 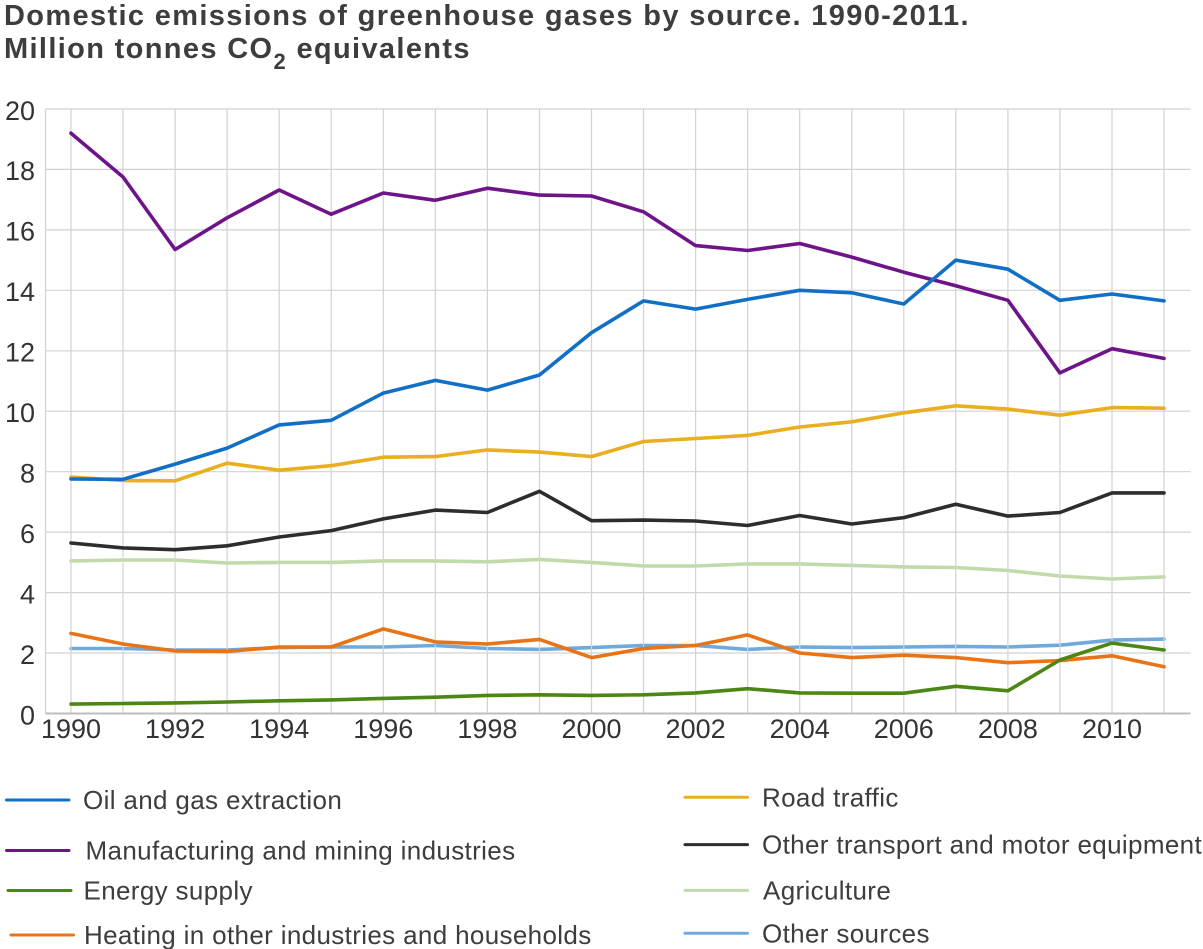 I want to click on svg-text:Manufacturing and mining indus: Manufacturing and mining industries, so click(x=301, y=851).